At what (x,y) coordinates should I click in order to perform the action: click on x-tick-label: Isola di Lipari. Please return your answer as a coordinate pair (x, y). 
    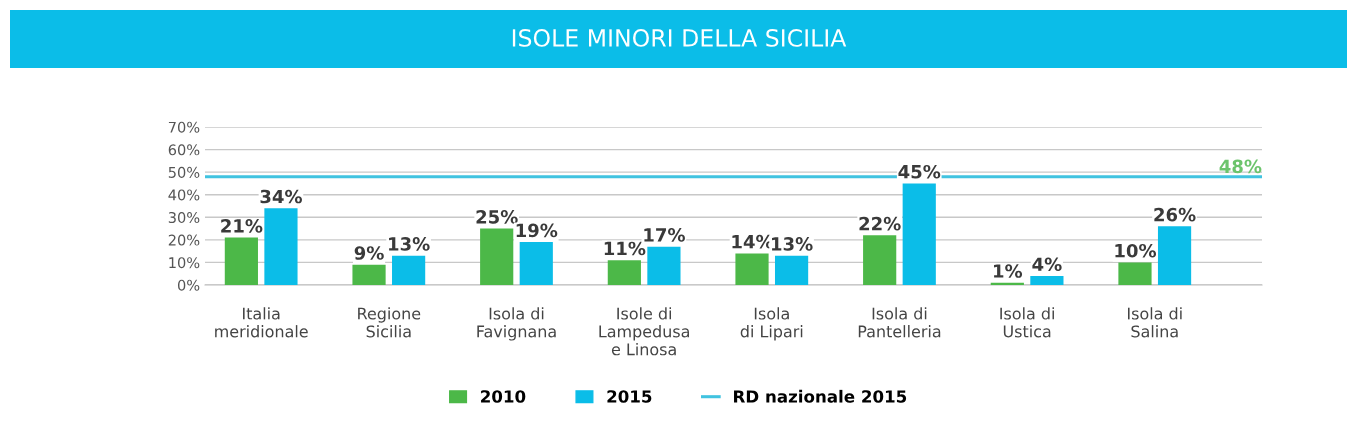
    Looking at the image, I should click on (771, 324).